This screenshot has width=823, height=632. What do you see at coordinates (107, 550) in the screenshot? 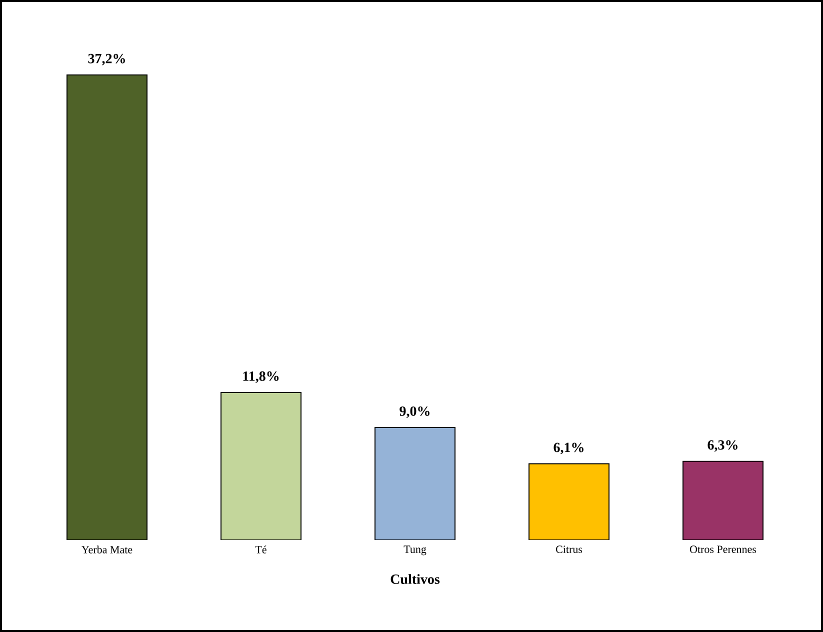
I see `x-tick-label: Yerba Mate` at bounding box center [107, 550].